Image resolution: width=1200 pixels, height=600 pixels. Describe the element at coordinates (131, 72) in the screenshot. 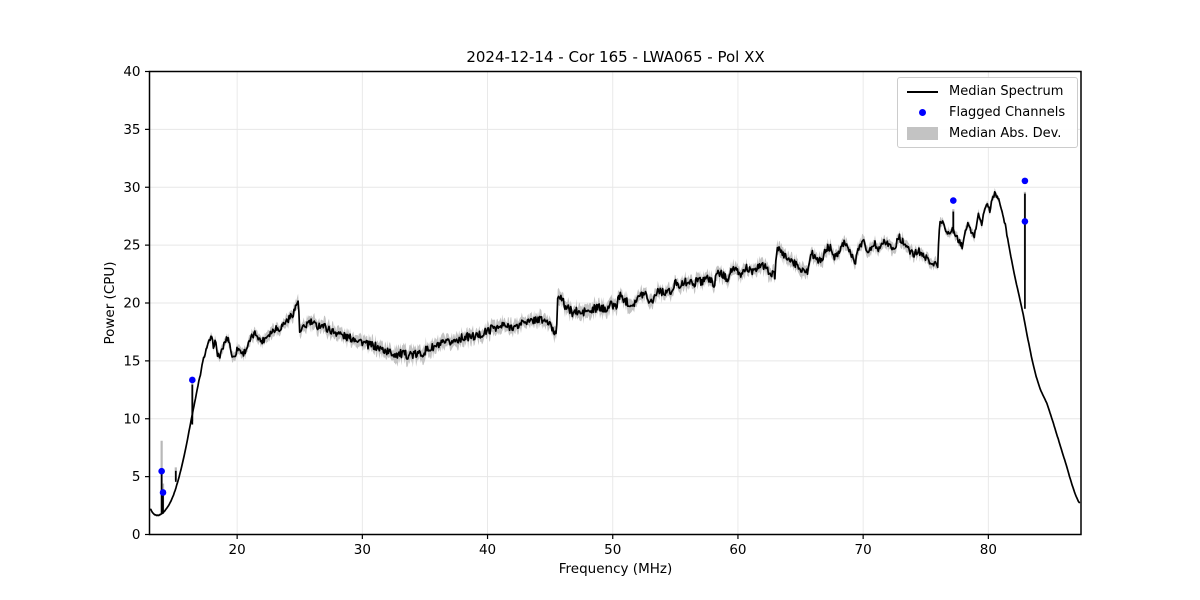

I see `y-tick-label: 40` at that location.